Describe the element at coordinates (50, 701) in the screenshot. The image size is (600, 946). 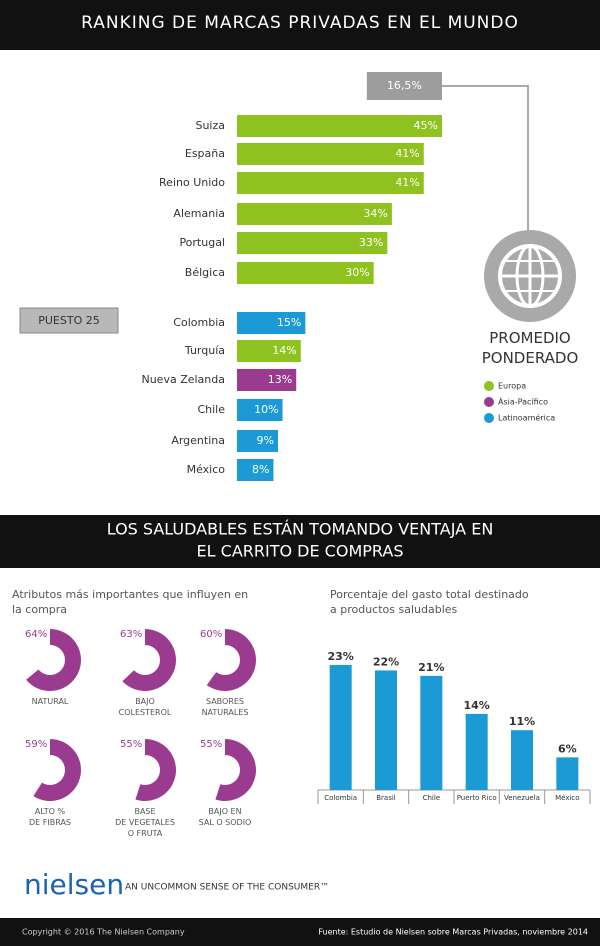
I see `category-label: NATURAL` at that location.